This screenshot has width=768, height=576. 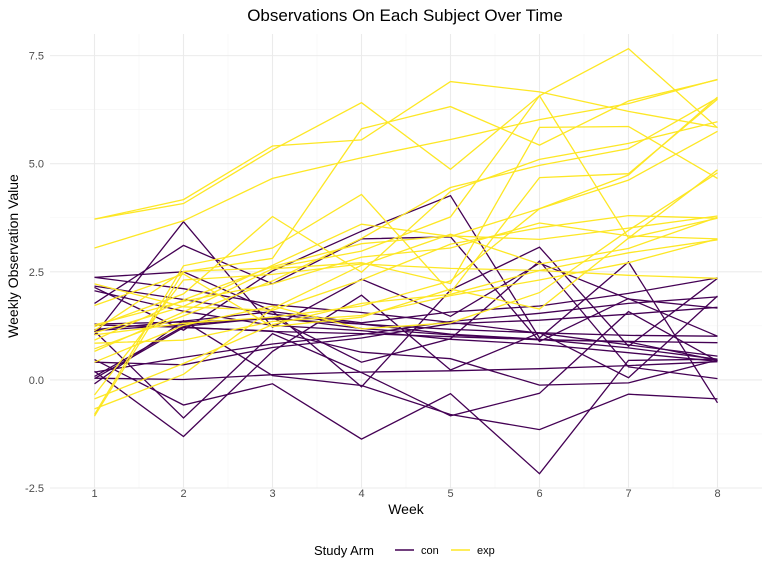 I want to click on x-tick-label: 7, so click(x=628, y=494).